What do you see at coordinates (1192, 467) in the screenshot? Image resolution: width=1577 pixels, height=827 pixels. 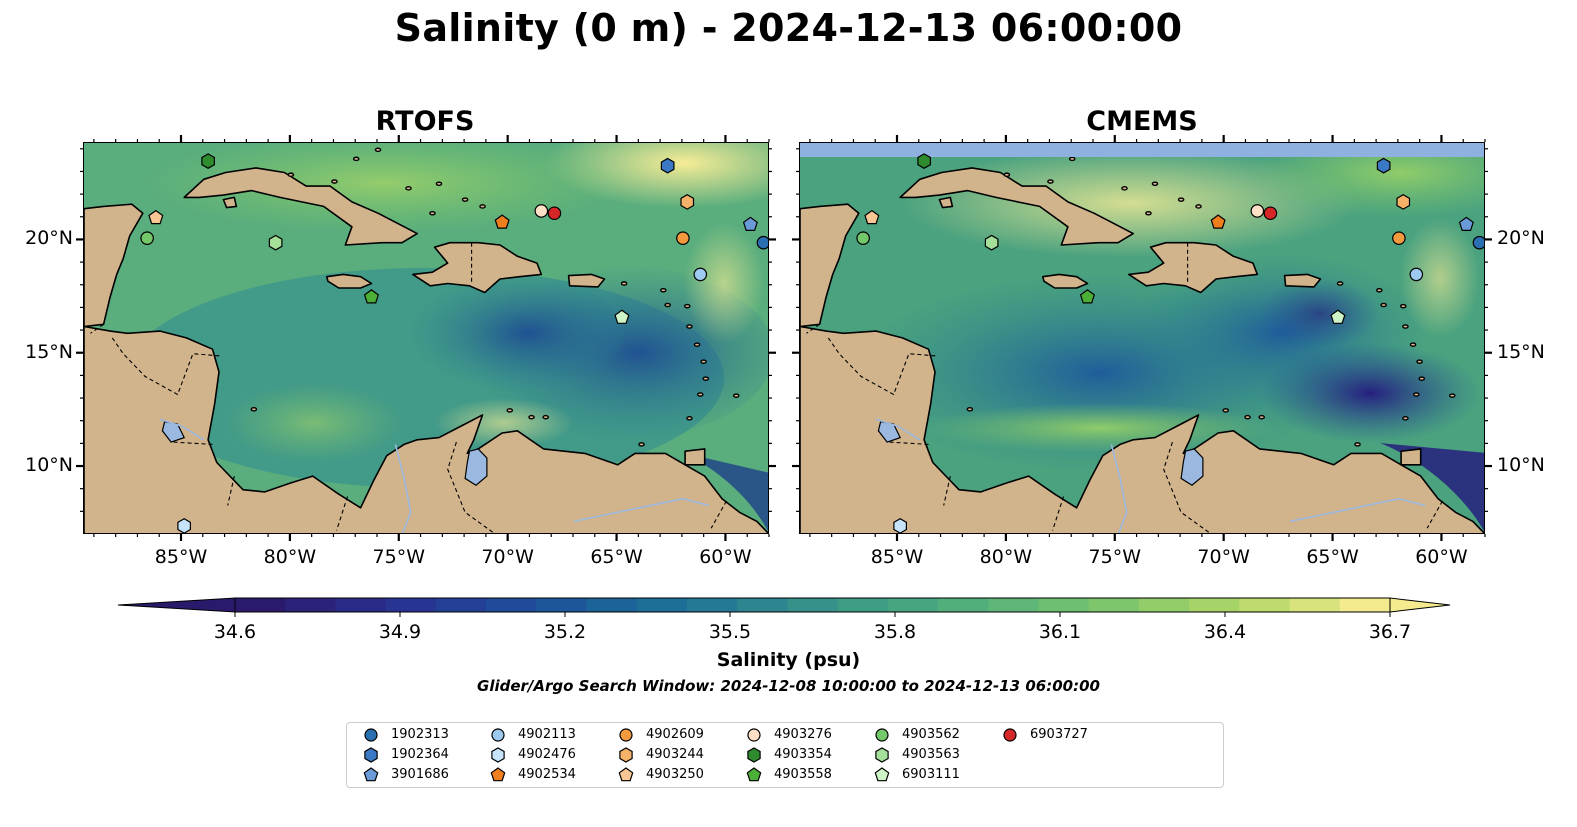 I see `lake-maracaibo` at bounding box center [1192, 467].